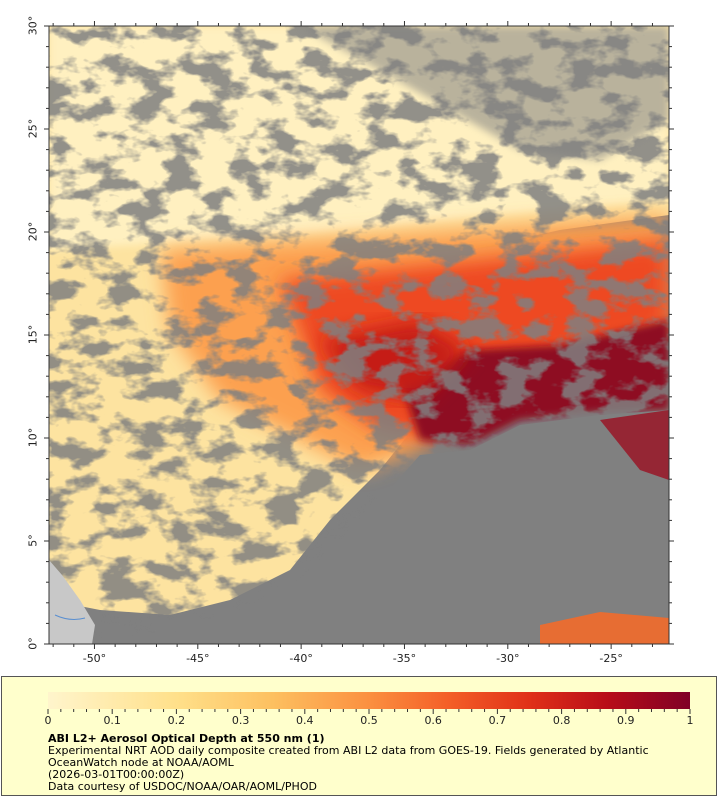  Describe the element at coordinates (116, 774) in the screenshot. I see `legend-timestamp: (2026-03-01T00:00:00Z)` at that location.